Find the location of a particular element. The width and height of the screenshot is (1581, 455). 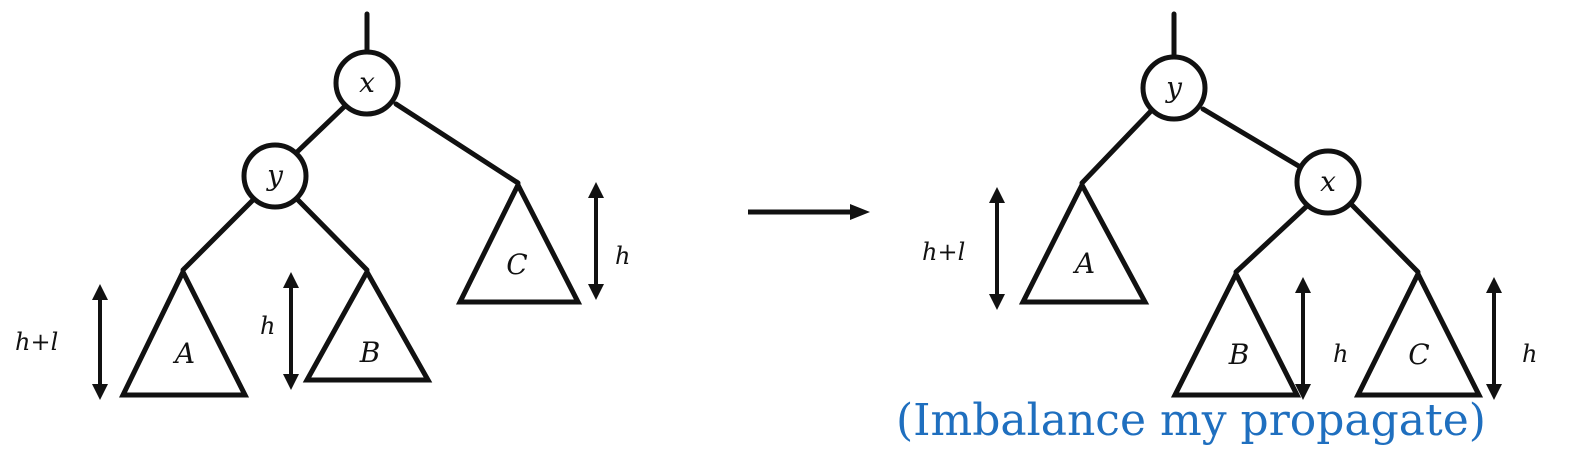

after-node-y-label: y is located at coordinates (1173, 87).